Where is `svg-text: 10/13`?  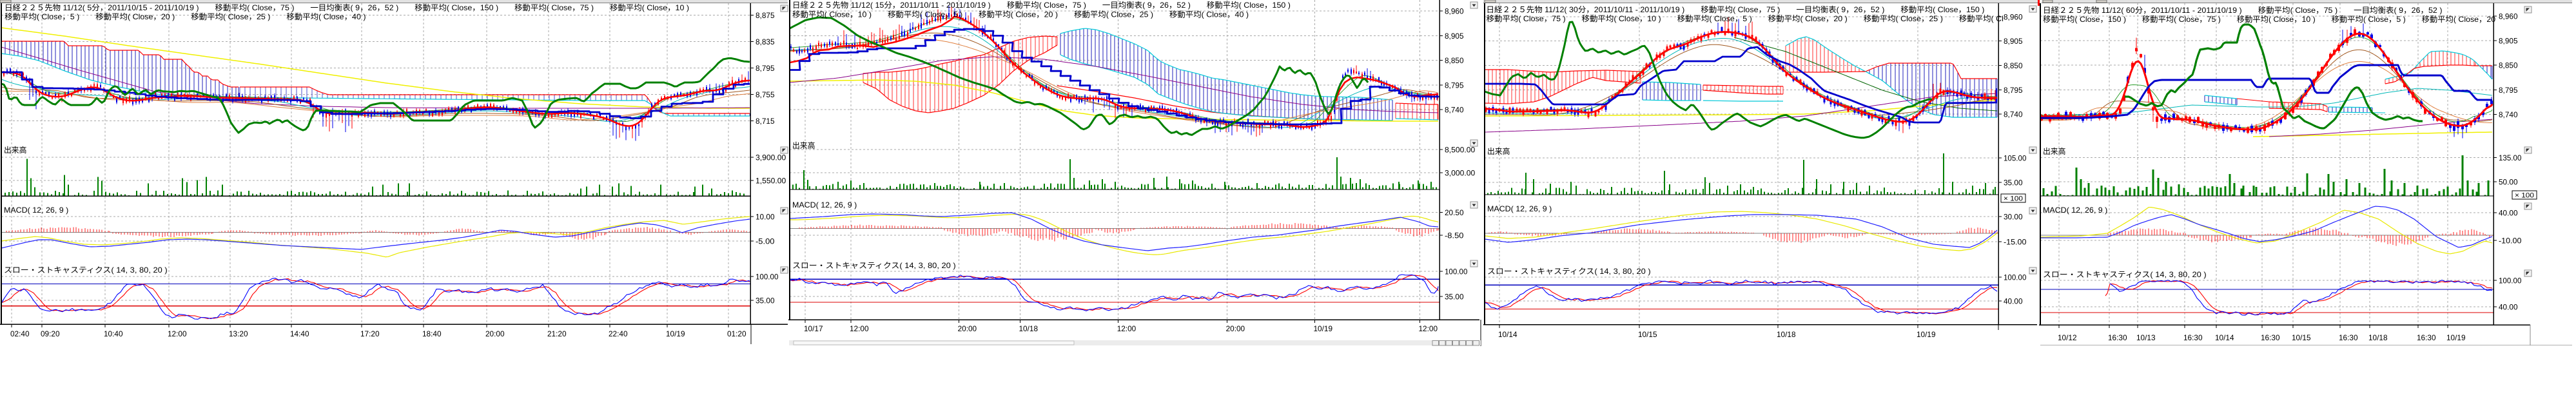
svg-text: 10/13 is located at coordinates (2146, 337).